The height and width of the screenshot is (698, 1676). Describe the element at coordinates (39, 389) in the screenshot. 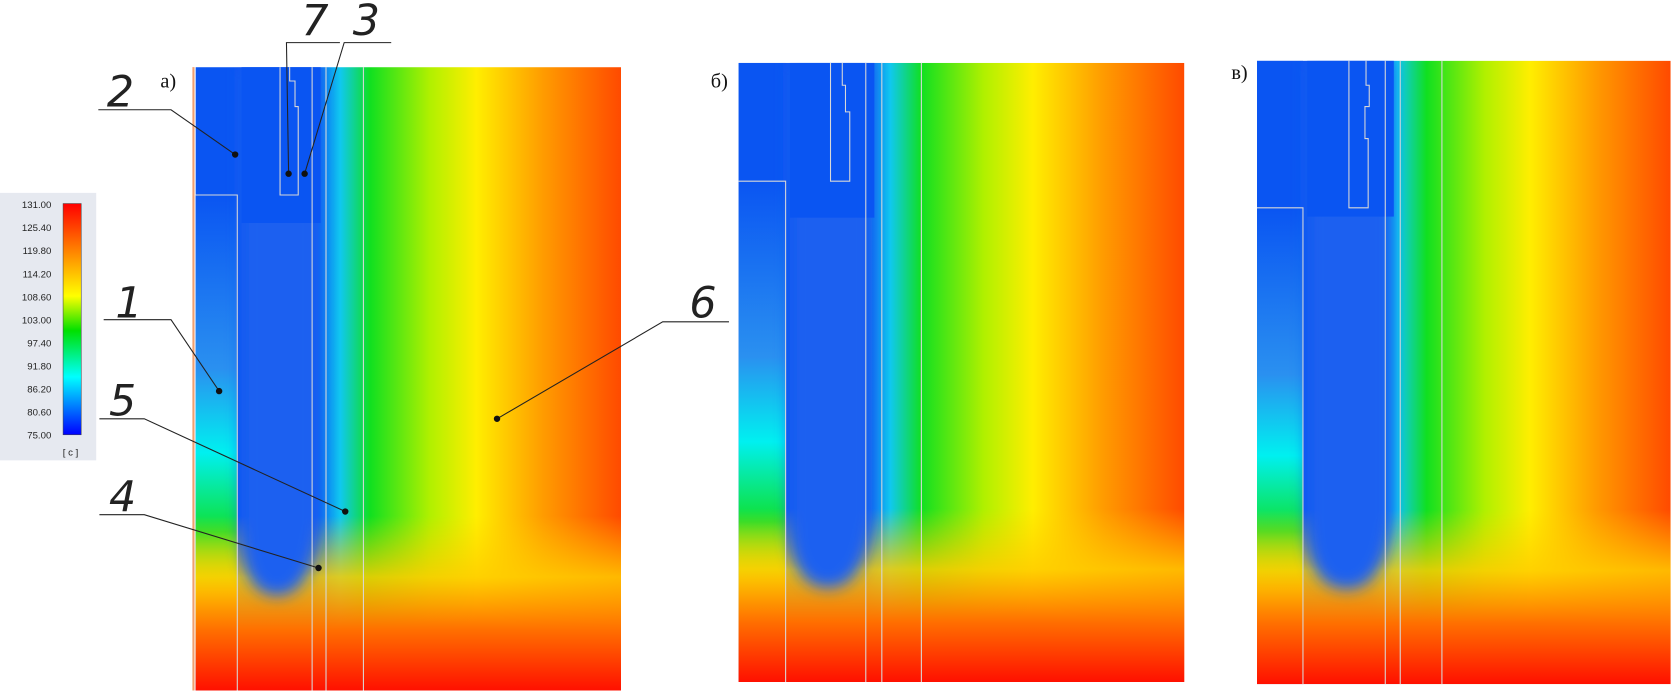

I see `legend-tick-label: 86.20` at that location.